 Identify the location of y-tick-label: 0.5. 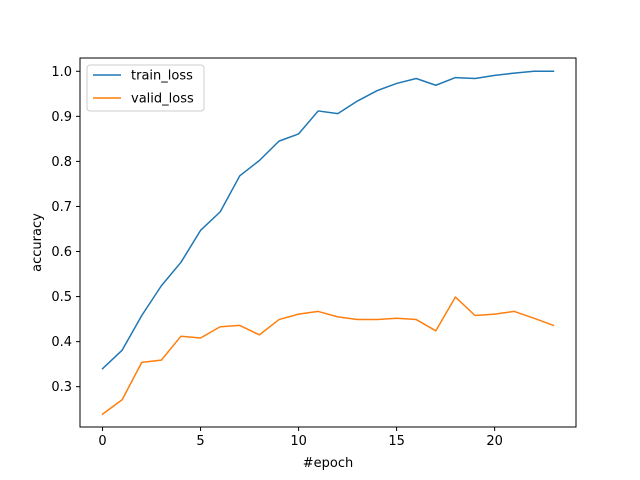
(61, 297).